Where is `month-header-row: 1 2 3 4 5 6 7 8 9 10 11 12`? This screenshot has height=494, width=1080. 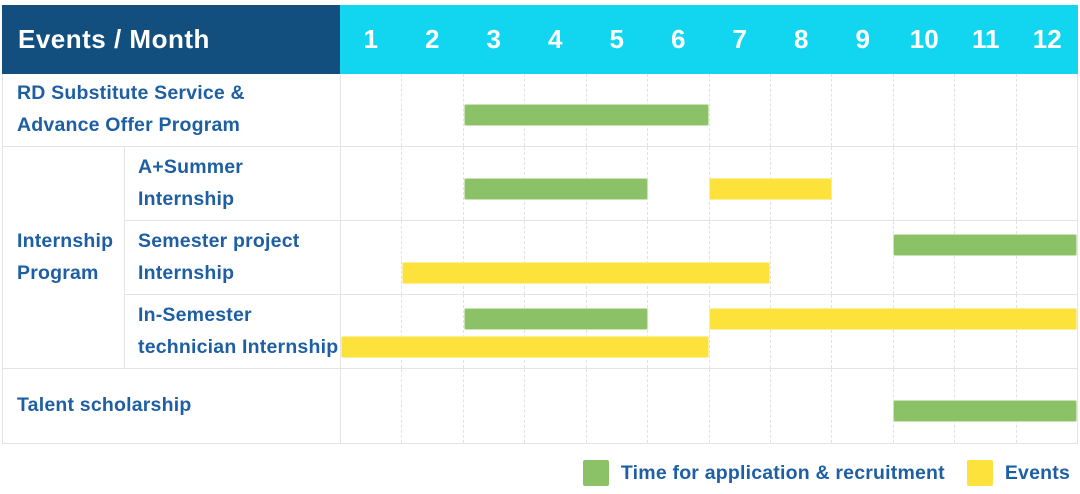 month-header-row: 1 2 3 4 5 6 7 8 9 10 11 12 is located at coordinates (709, 39).